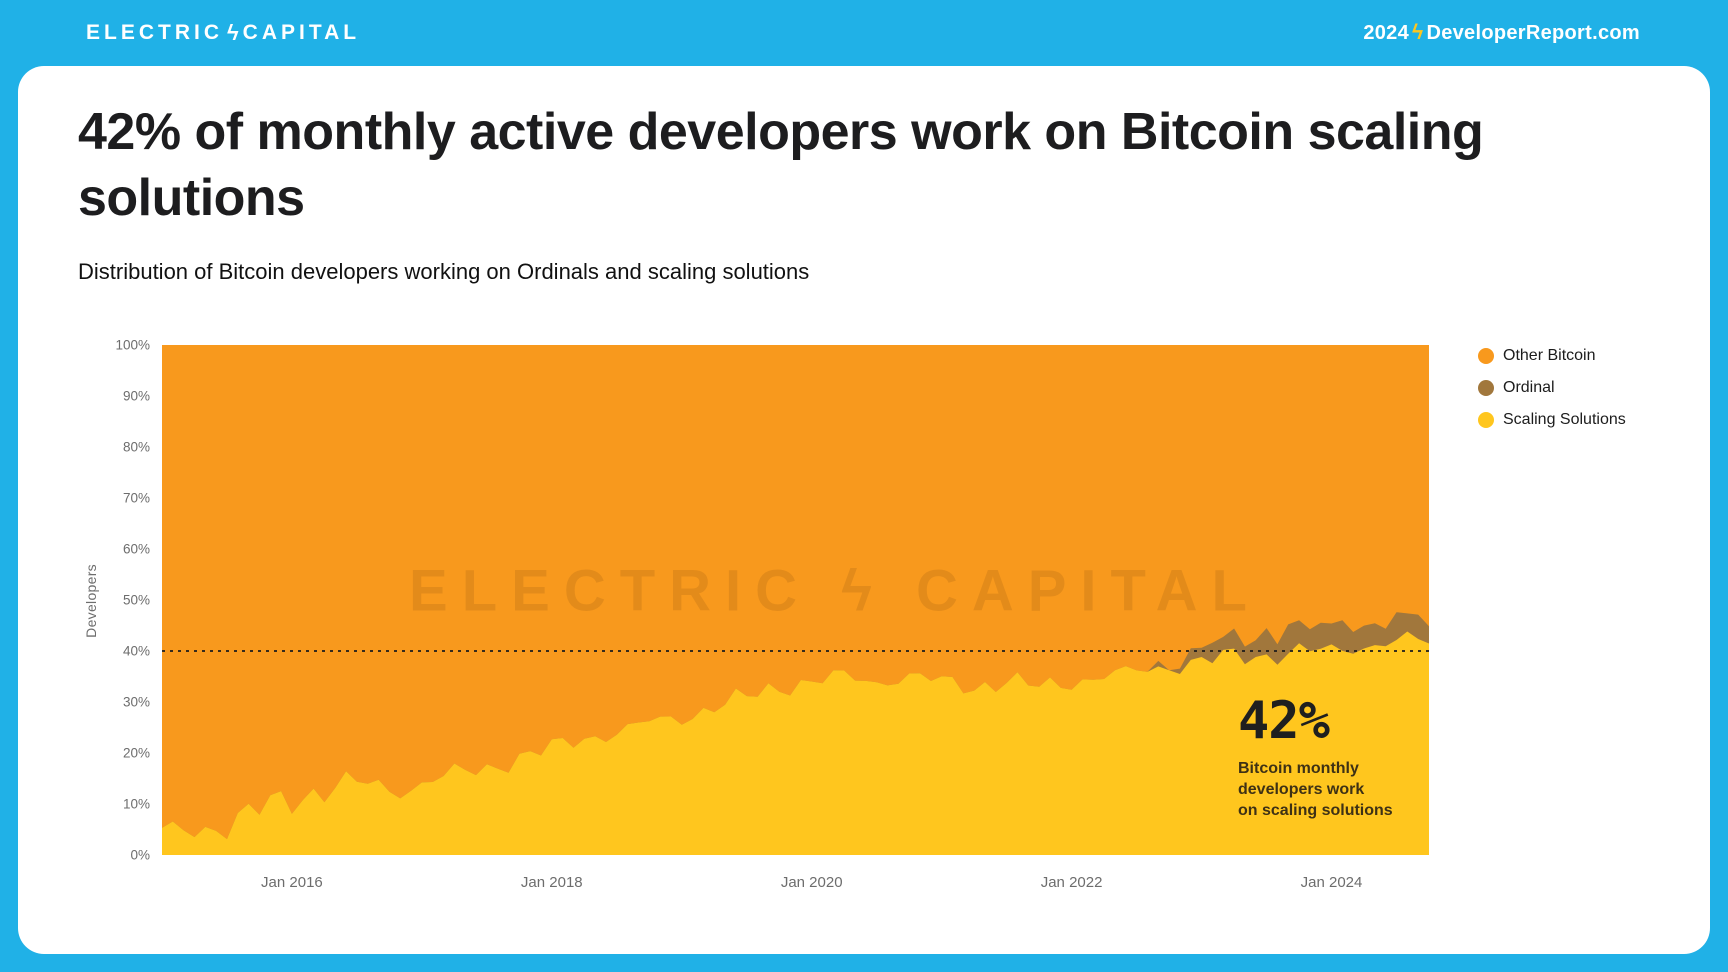  I want to click on y-axis-label-column: Developers, so click(91, 631).